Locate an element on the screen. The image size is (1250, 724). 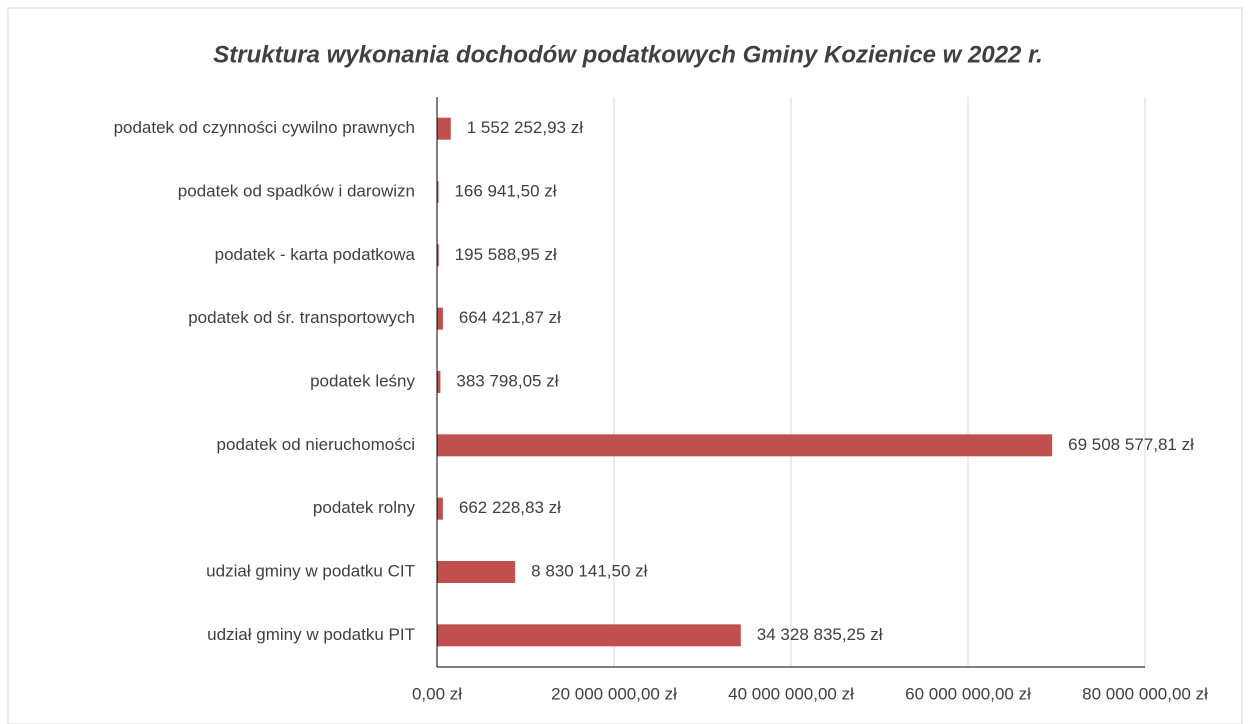
y-tick-label: podatek leśny is located at coordinates (362, 380).